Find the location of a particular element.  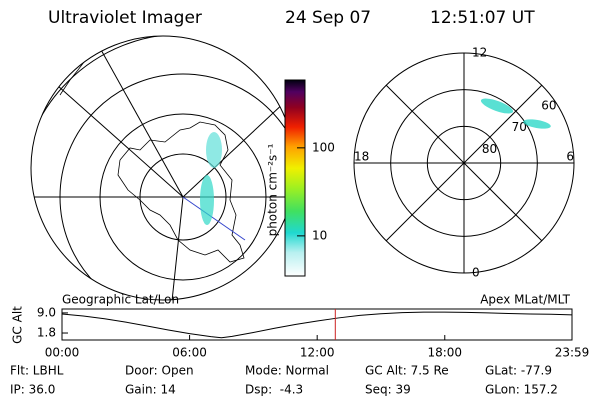

status-field: Seq: 39 is located at coordinates (388, 390).